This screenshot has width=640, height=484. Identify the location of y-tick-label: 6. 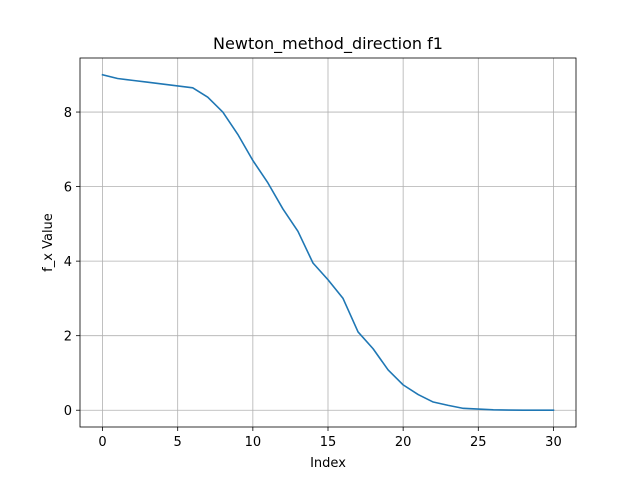
(68, 188).